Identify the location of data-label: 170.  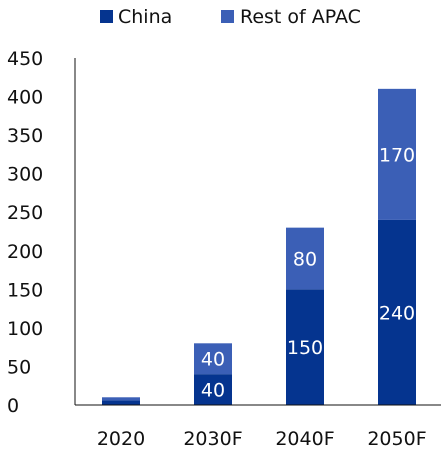
(397, 155).